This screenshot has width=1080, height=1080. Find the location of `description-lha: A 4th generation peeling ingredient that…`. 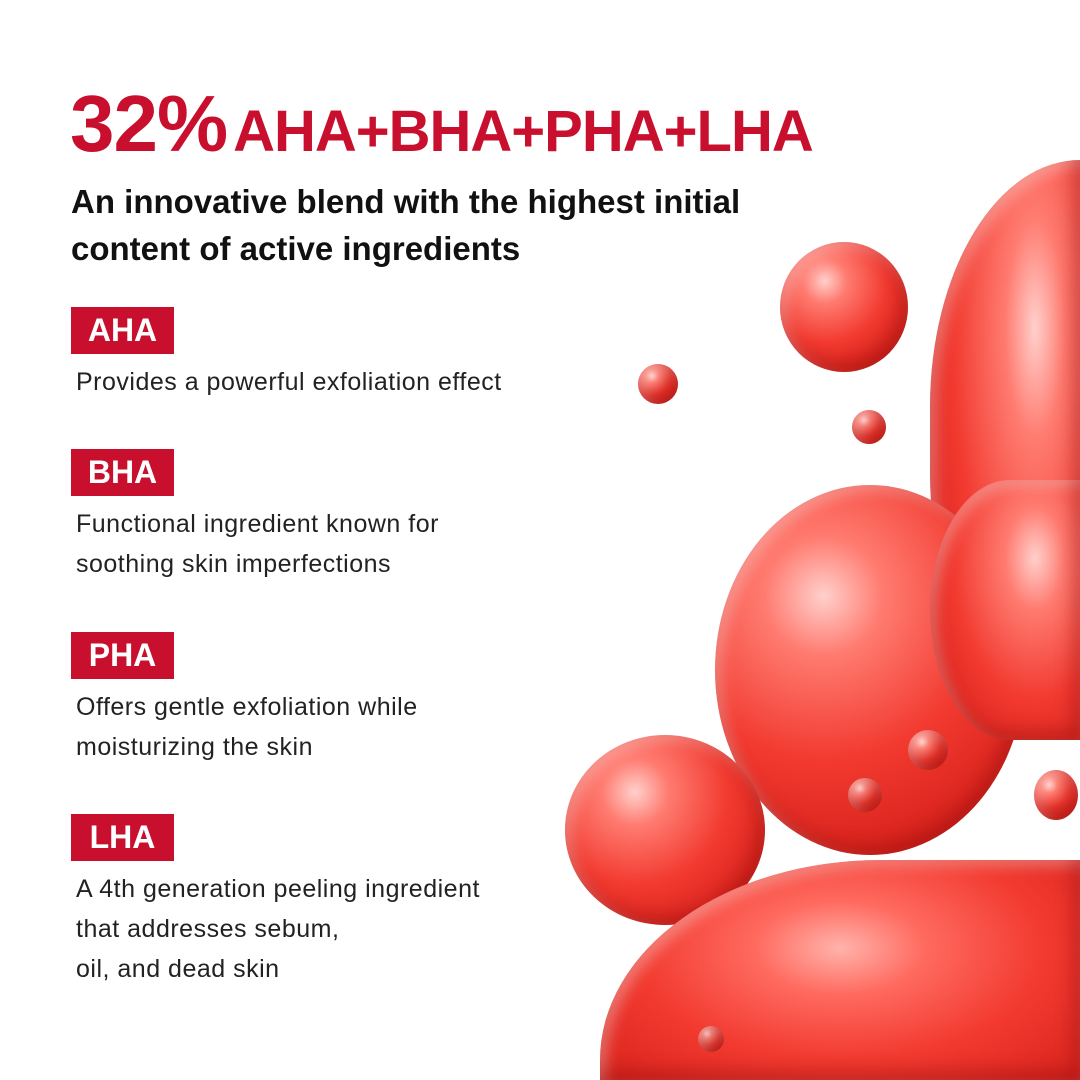

description-lha: A 4th generation peeling ingredient that… is located at coordinates (278, 929).